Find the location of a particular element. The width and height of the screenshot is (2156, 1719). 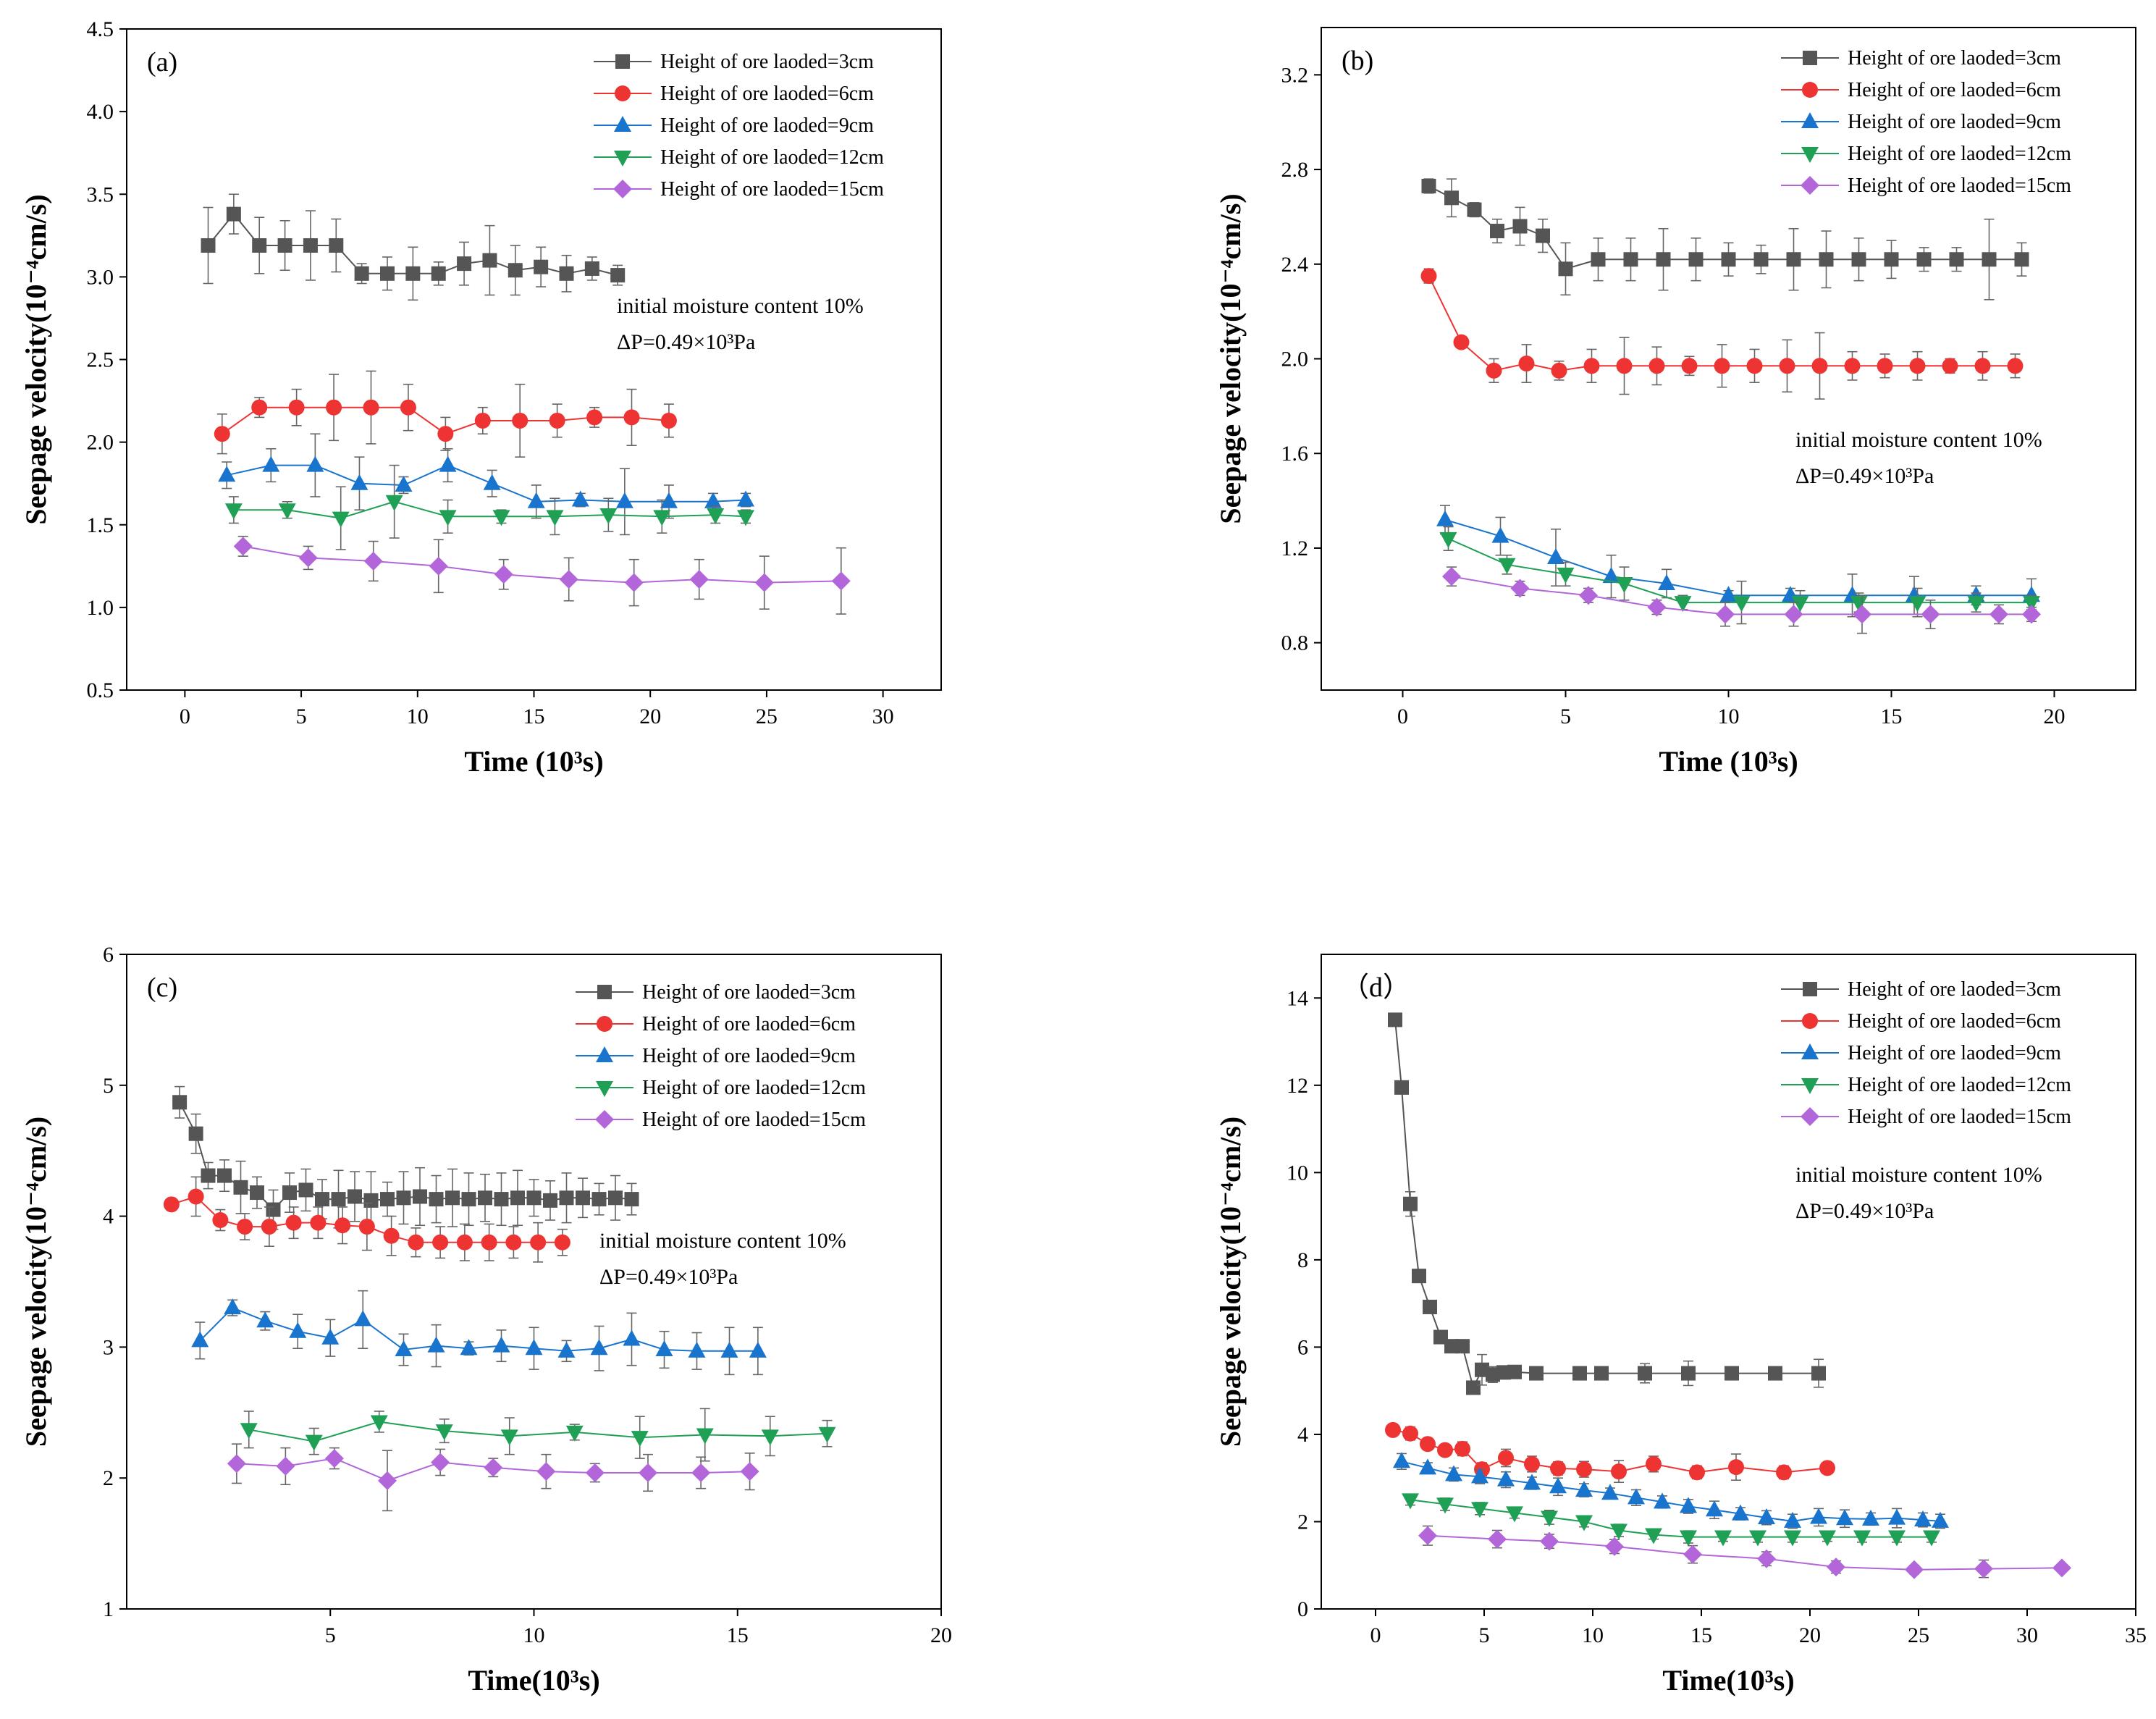

x-tick-label: 25 is located at coordinates (1918, 1635).